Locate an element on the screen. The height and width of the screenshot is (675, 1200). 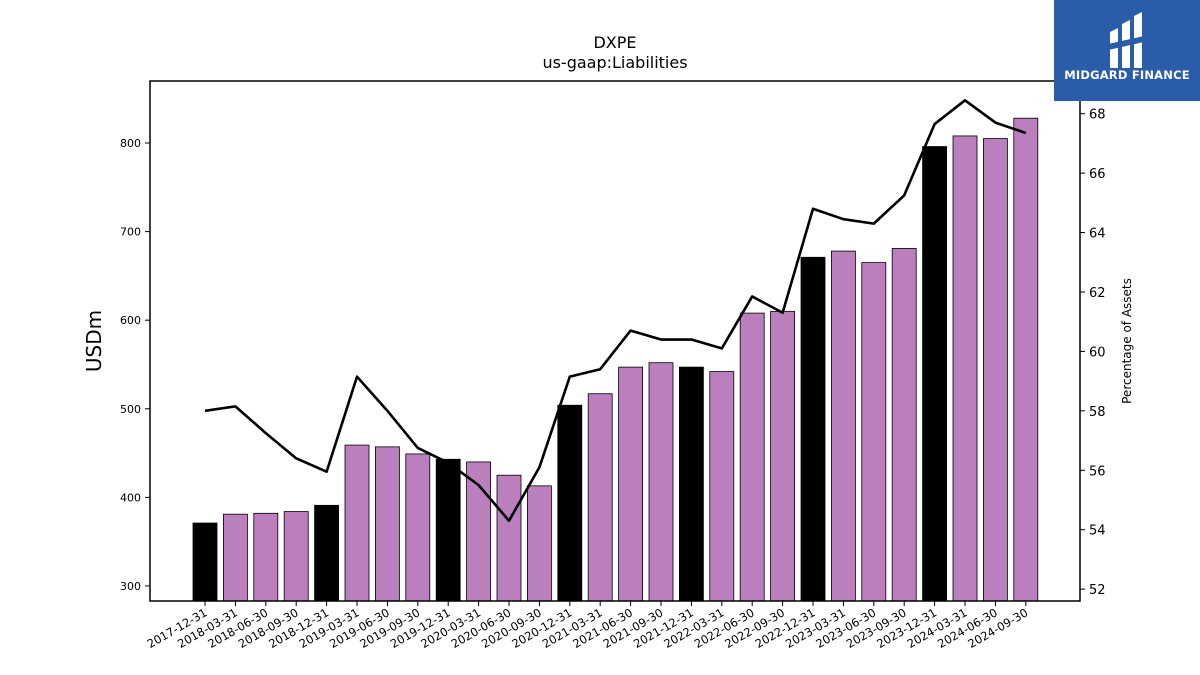
y-tick-label: 400 is located at coordinates (130, 497).